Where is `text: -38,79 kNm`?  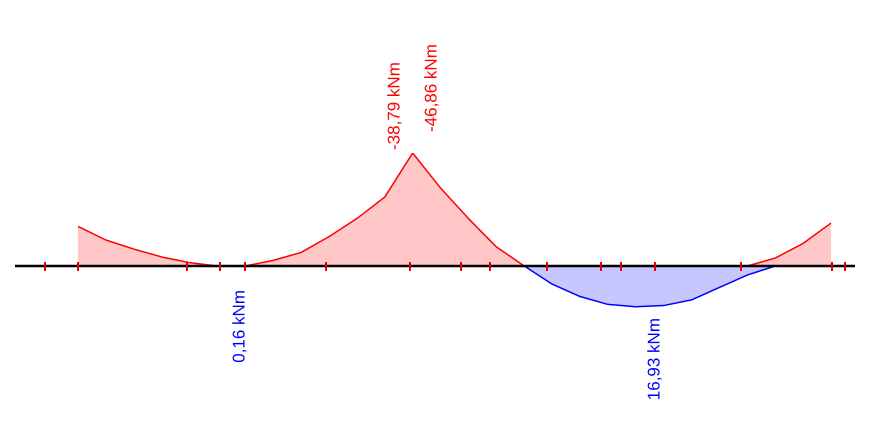
text: -38,79 kNm is located at coordinates (394, 106).